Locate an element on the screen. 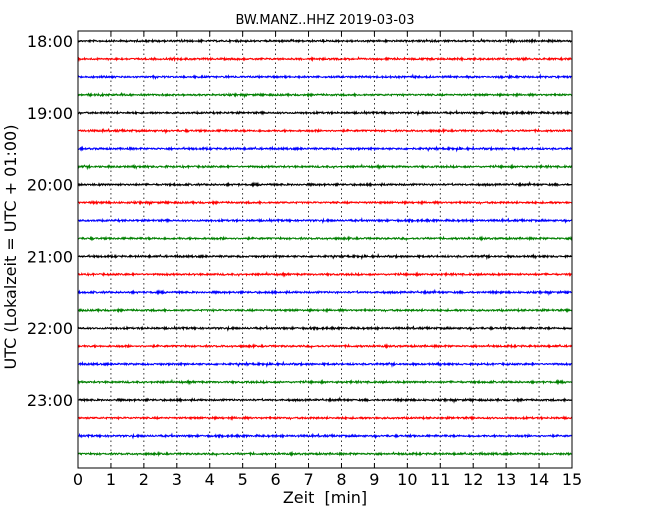 This screenshot has width=650, height=520. y-tick-label: 18:00 is located at coordinates (50, 41).